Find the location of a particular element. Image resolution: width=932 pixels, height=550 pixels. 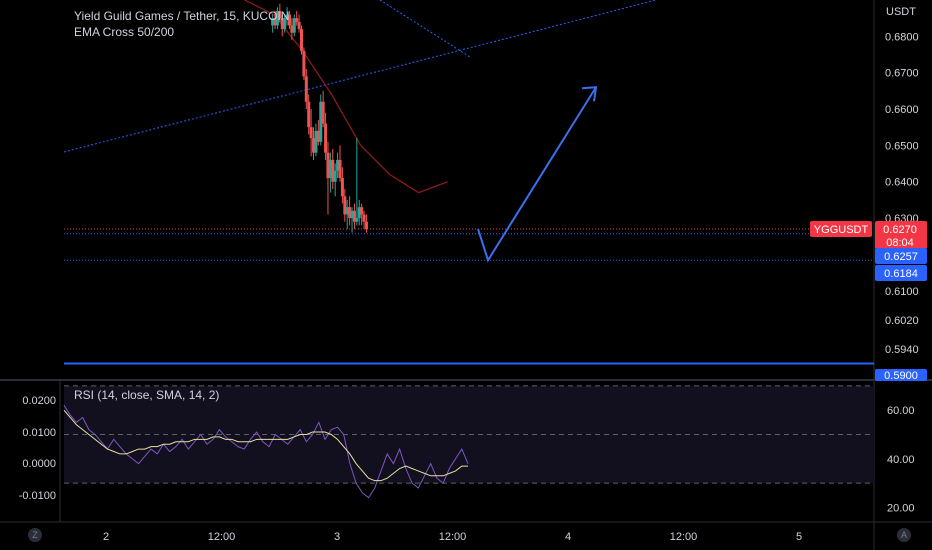

rsi-tick-label: 60.00 is located at coordinates (901, 411).